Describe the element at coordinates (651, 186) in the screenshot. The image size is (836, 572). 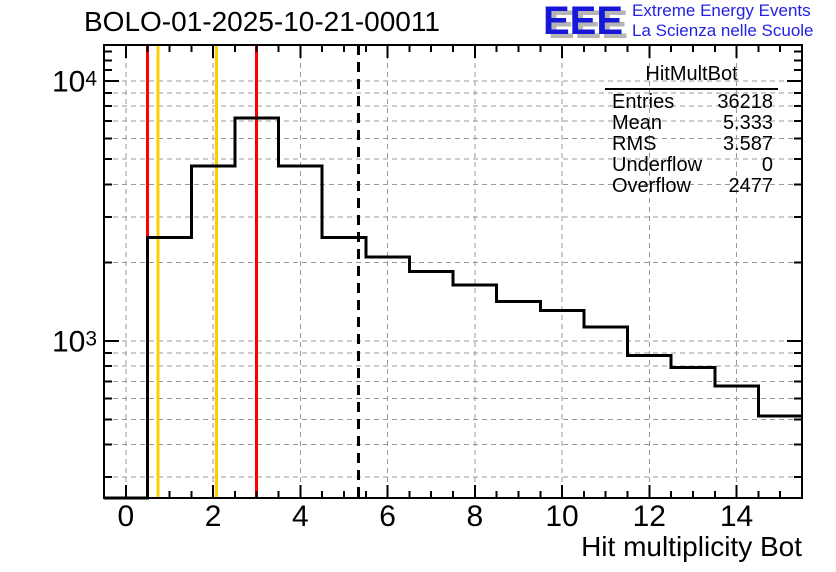
I see `stats-label: Overflow` at that location.